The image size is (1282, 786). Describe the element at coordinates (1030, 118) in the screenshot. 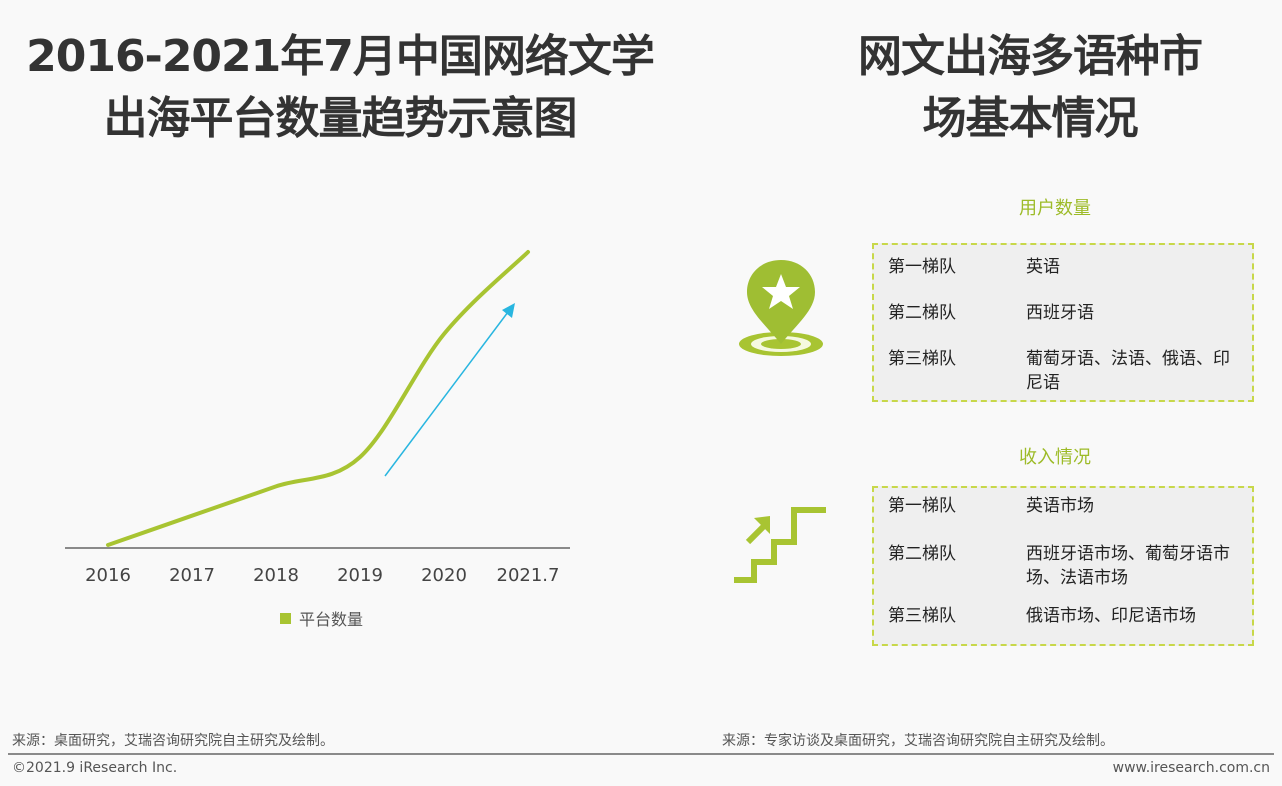

I see `right-title-line-2: 场基本情况` at that location.